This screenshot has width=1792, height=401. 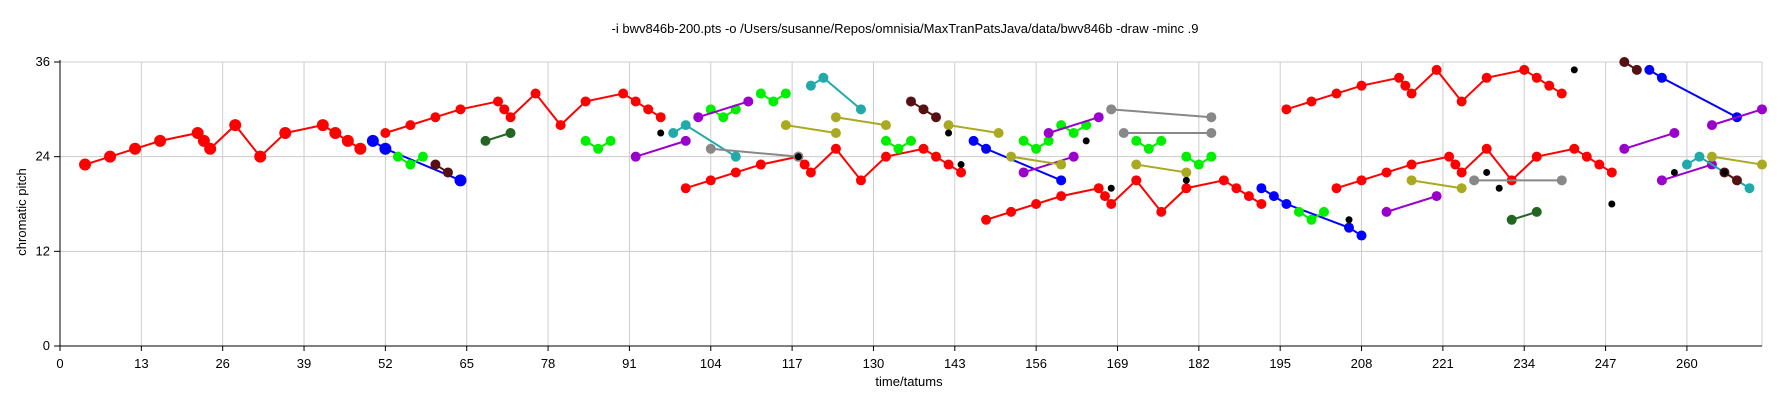 What do you see at coordinates (1280, 363) in the screenshot?
I see `x-tick-label: 195` at bounding box center [1280, 363].